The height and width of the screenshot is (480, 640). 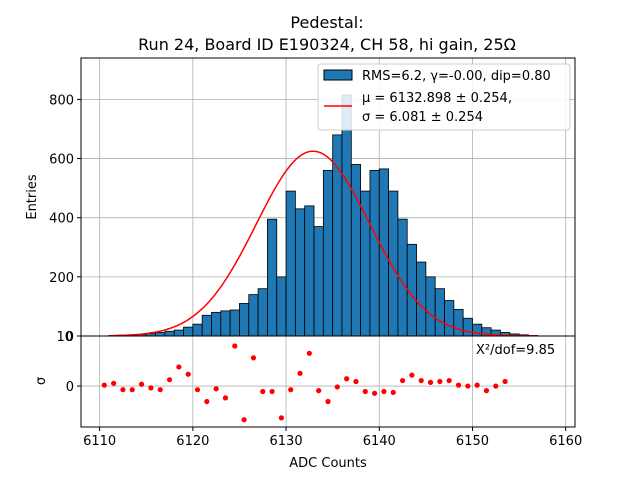 I want to click on x-tick-label: 6130, so click(x=286, y=441).